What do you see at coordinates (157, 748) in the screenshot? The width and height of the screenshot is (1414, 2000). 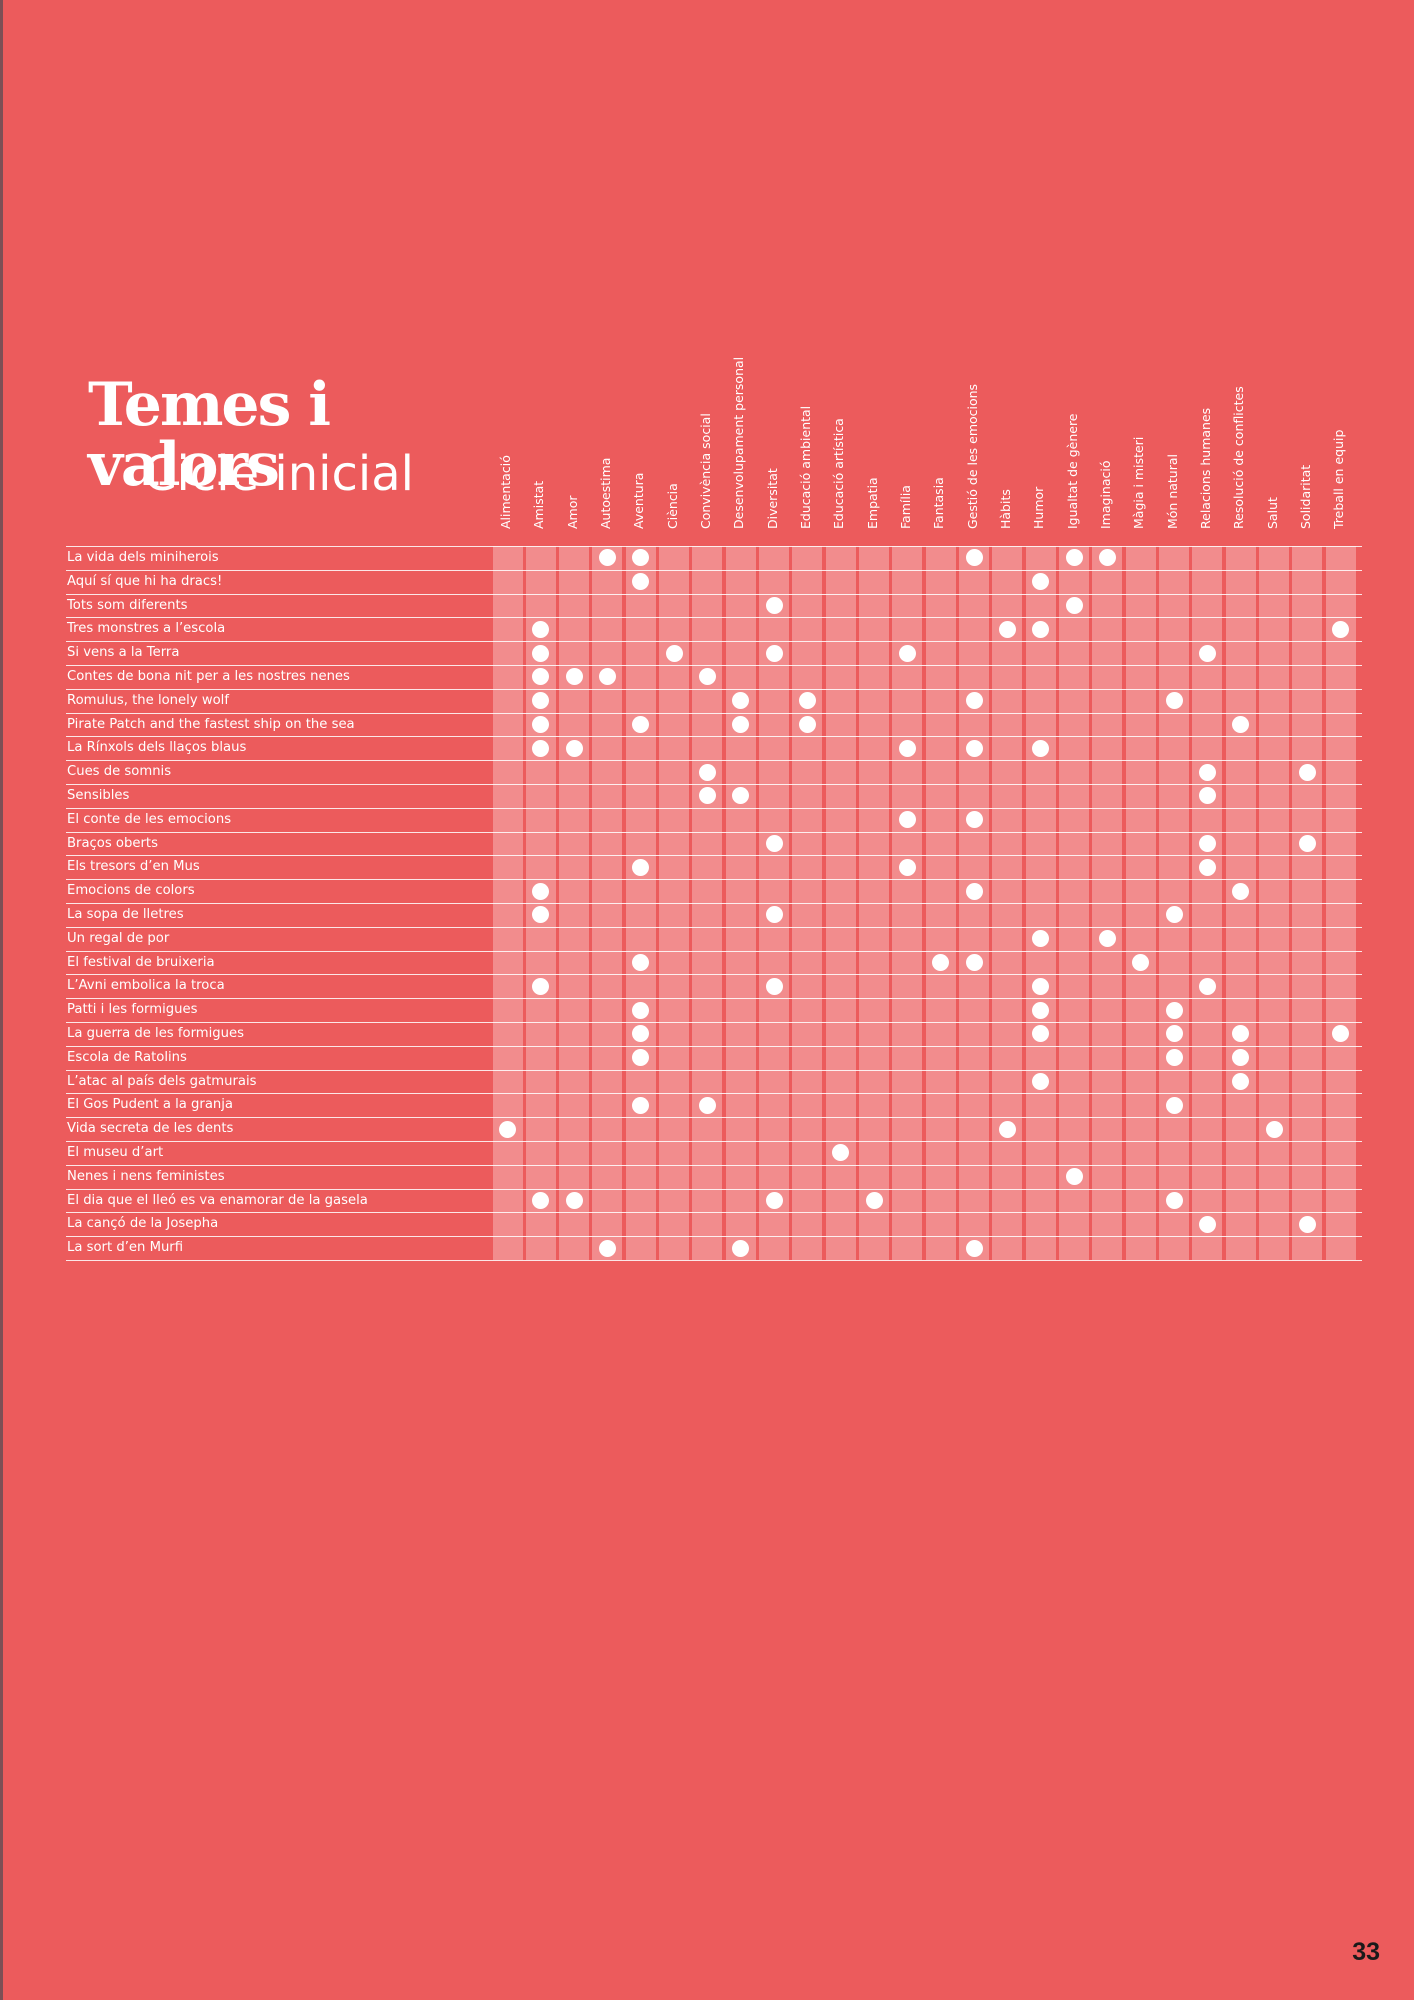 I see `book-title: La Rínxols dels llaços blaus` at bounding box center [157, 748].